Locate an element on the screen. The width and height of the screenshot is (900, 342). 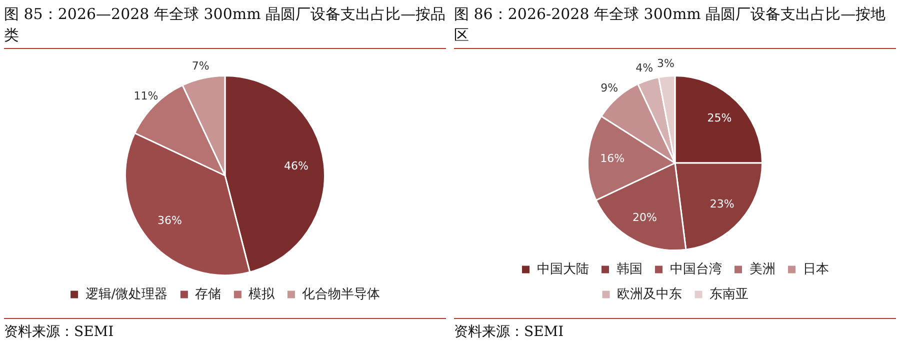
data-label: 3% is located at coordinates (665, 63).